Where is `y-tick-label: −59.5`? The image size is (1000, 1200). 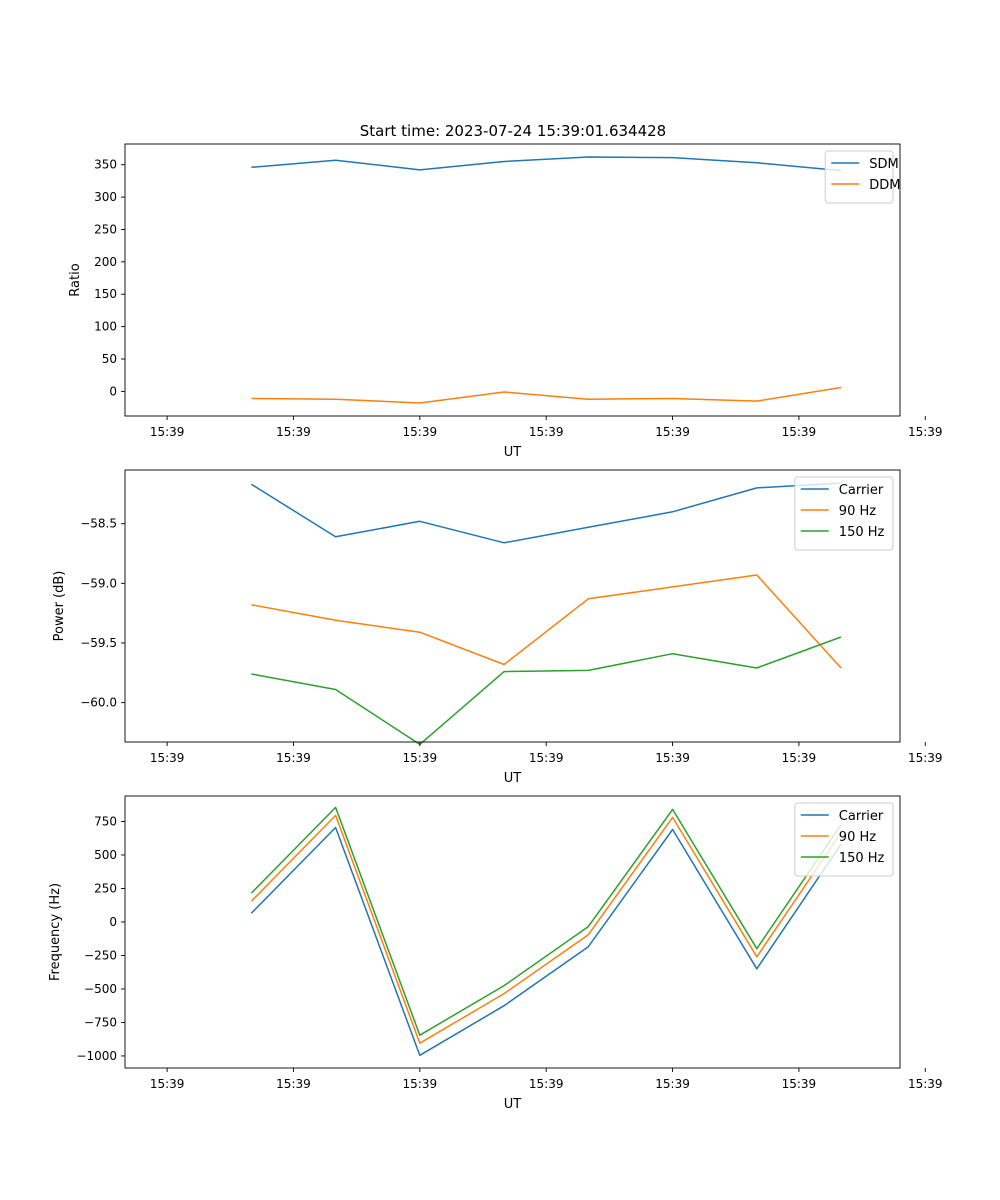
y-tick-label: −59.5 is located at coordinates (98, 643).